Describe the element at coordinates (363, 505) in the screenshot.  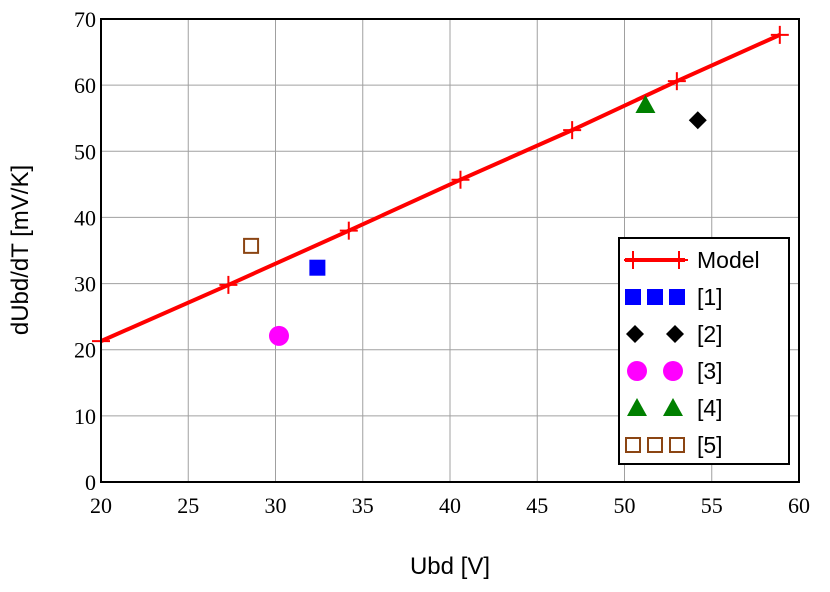
I see `x-tick-label: 35` at that location.